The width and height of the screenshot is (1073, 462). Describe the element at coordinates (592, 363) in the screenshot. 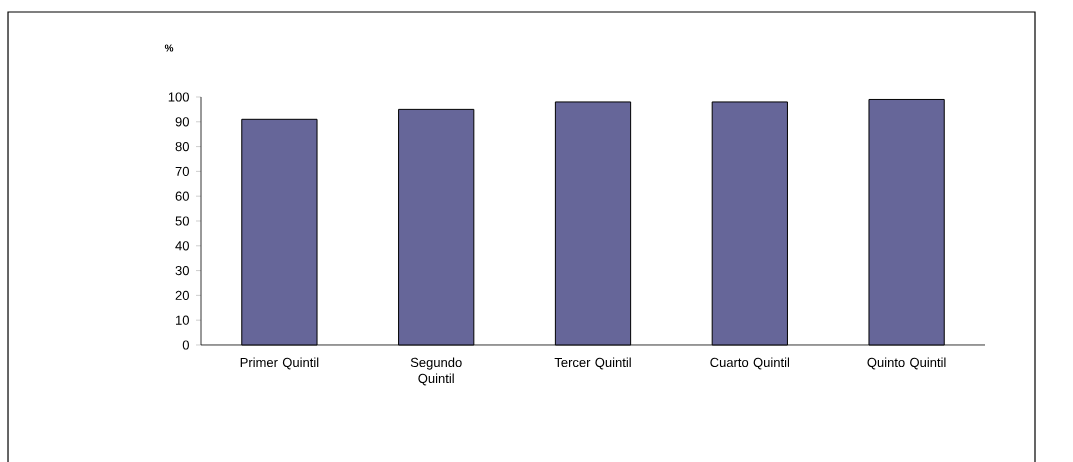

I see `x-tick-label: Tercer Quintil` at that location.